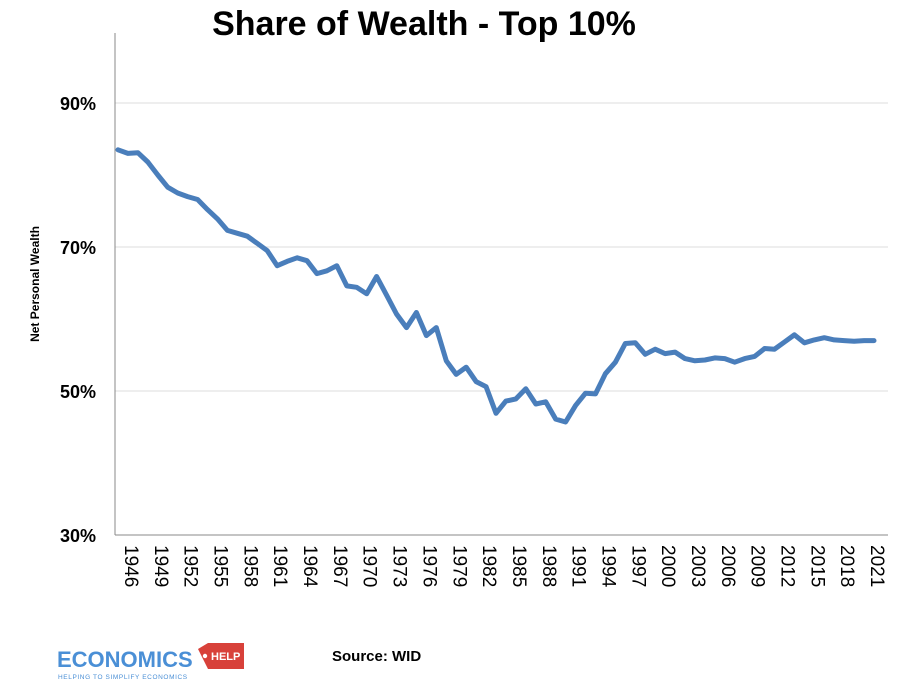  Describe the element at coordinates (488, 566) in the screenshot. I see `x-tick-label: 1982` at that location.